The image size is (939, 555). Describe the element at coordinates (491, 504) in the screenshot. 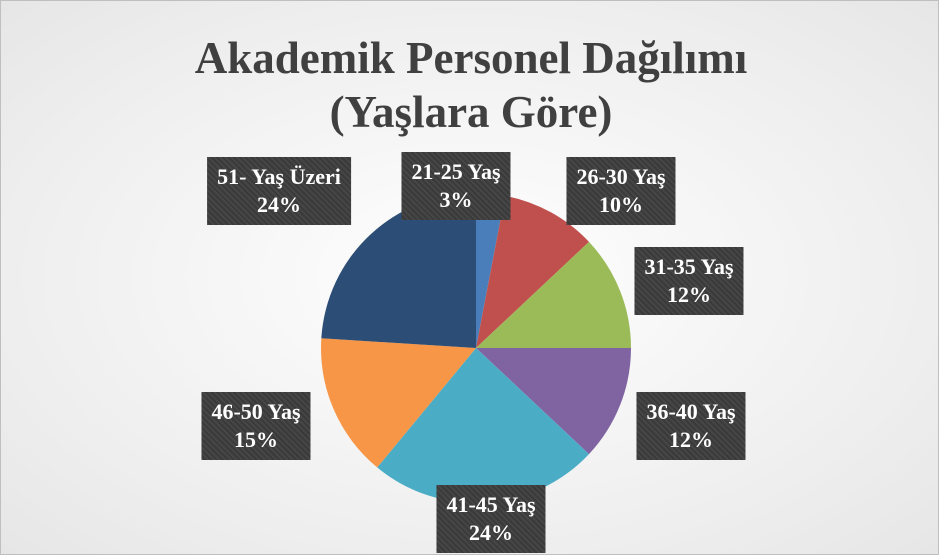

I see `label-category: 41-45 Yaş` at that location.